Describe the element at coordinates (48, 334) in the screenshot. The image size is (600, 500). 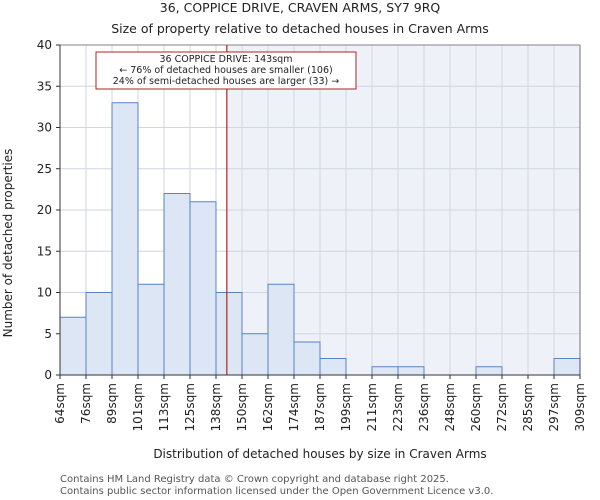
I see `y-tick-label: 5` at that location.